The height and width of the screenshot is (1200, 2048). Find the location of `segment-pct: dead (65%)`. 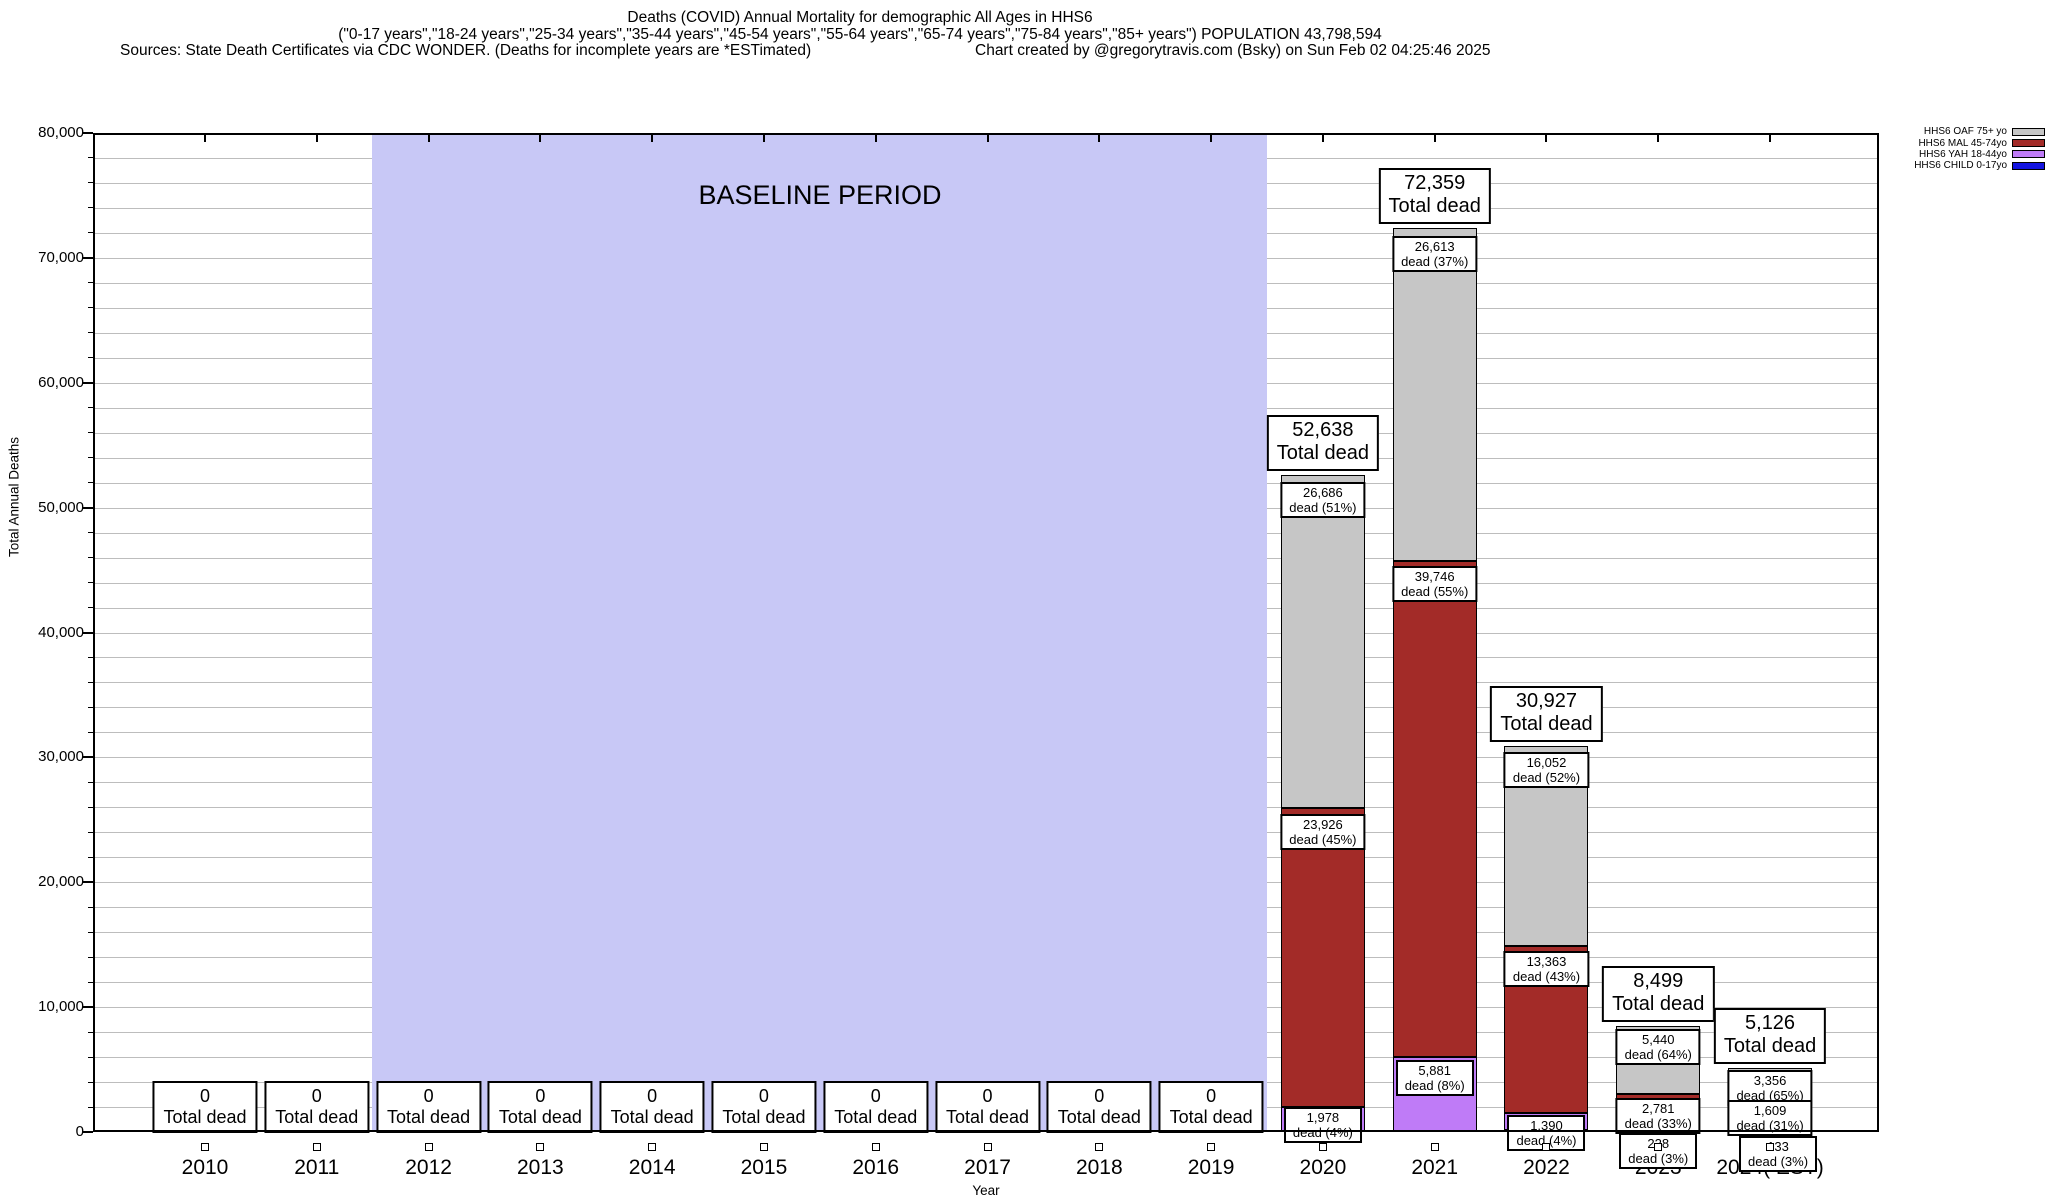

segment-pct: dead (65%) is located at coordinates (1770, 1095).